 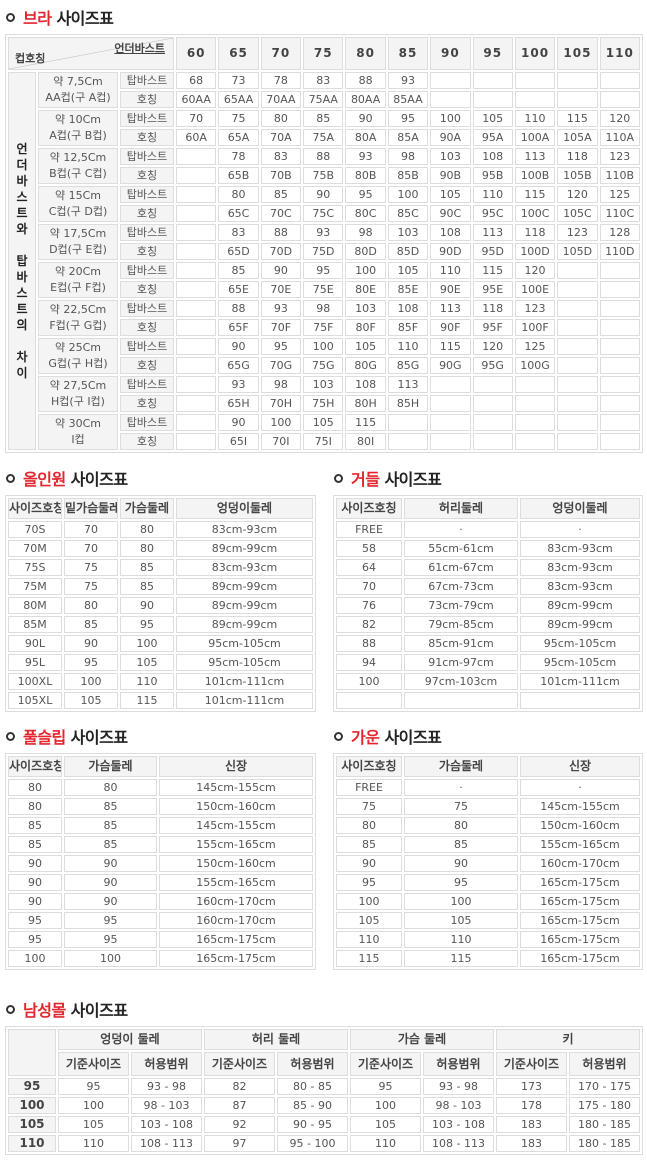 What do you see at coordinates (323, 403) in the screenshot?
I see `size-value: 75H` at bounding box center [323, 403].